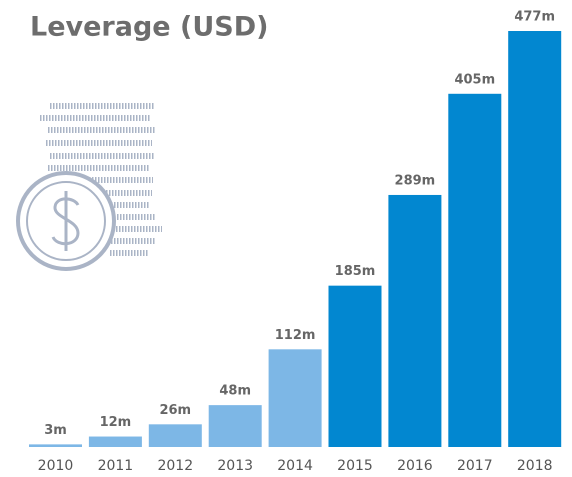  I want to click on x-tick-label: 2014, so click(295, 466).